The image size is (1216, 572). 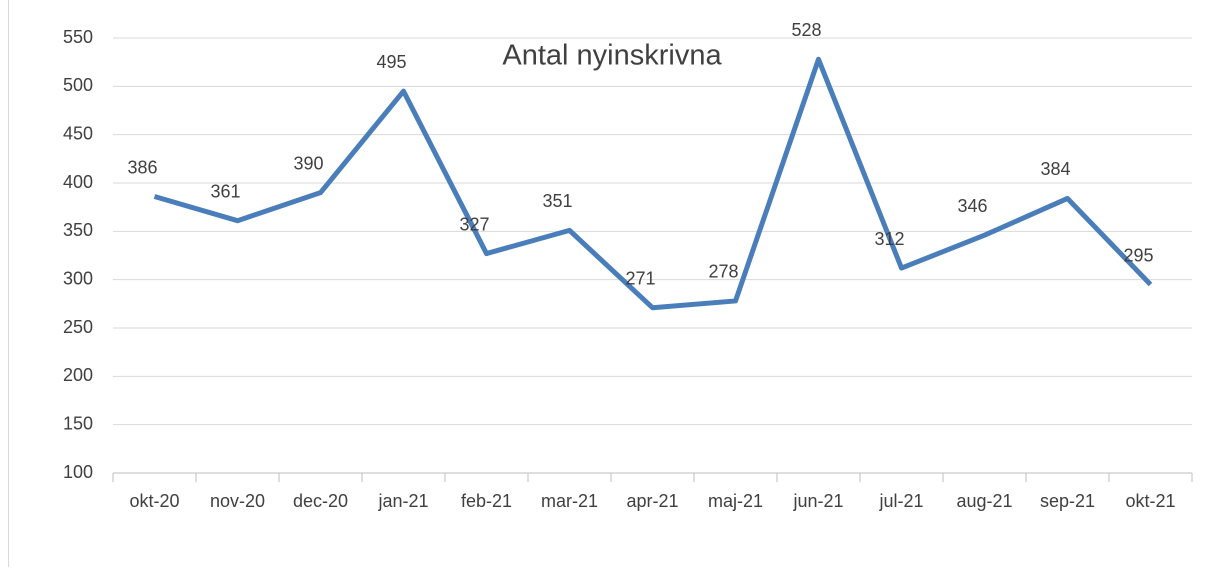 I want to click on x-tick-label: jan-21, so click(x=402, y=501).